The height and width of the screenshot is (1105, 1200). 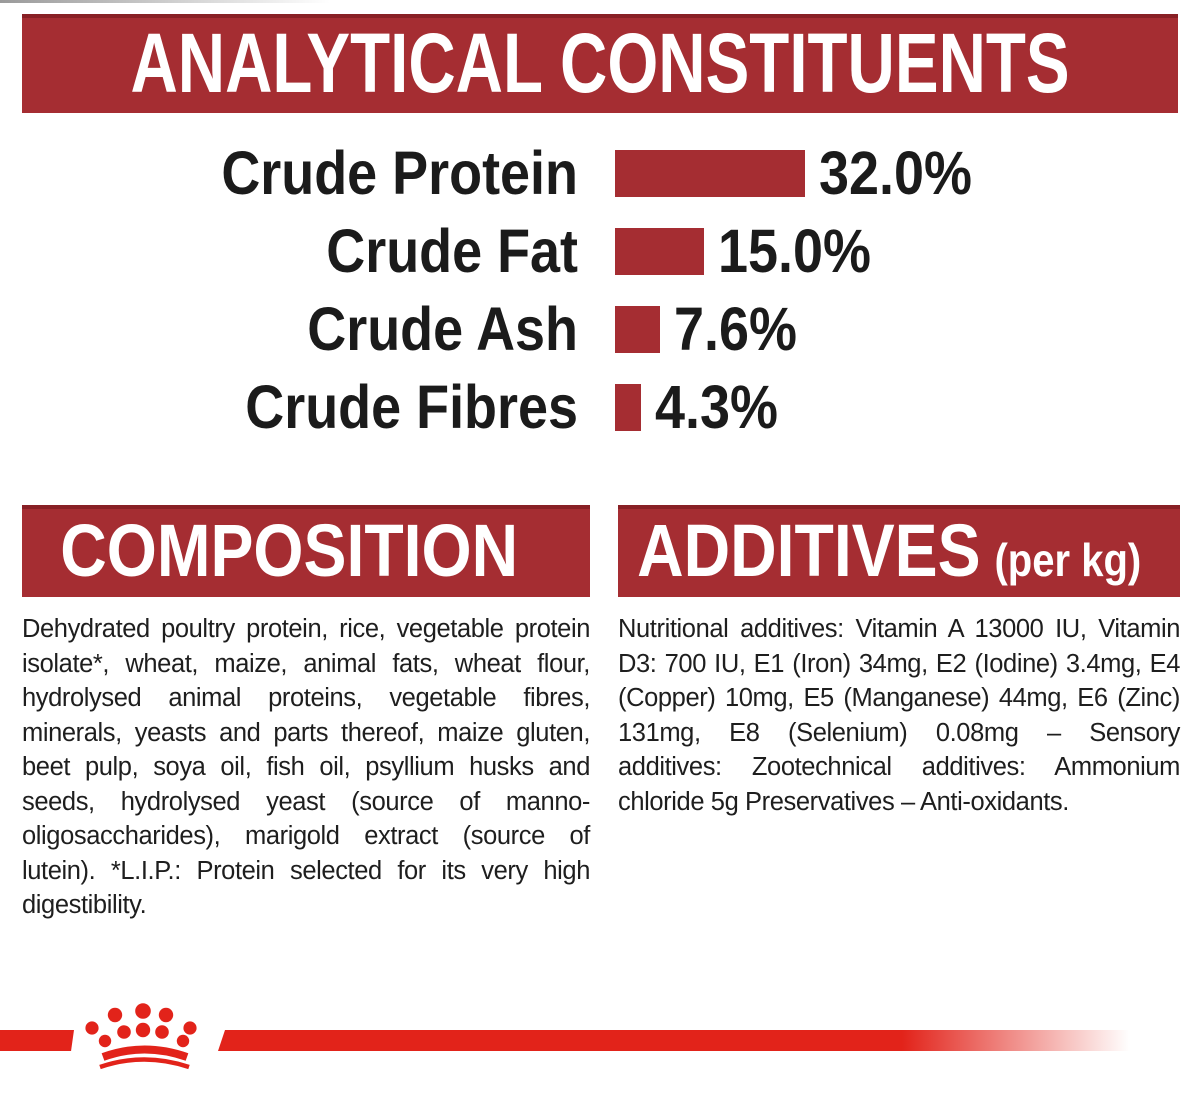 What do you see at coordinates (442, 329) in the screenshot?
I see `chart-category-label: Crude Ash` at bounding box center [442, 329].